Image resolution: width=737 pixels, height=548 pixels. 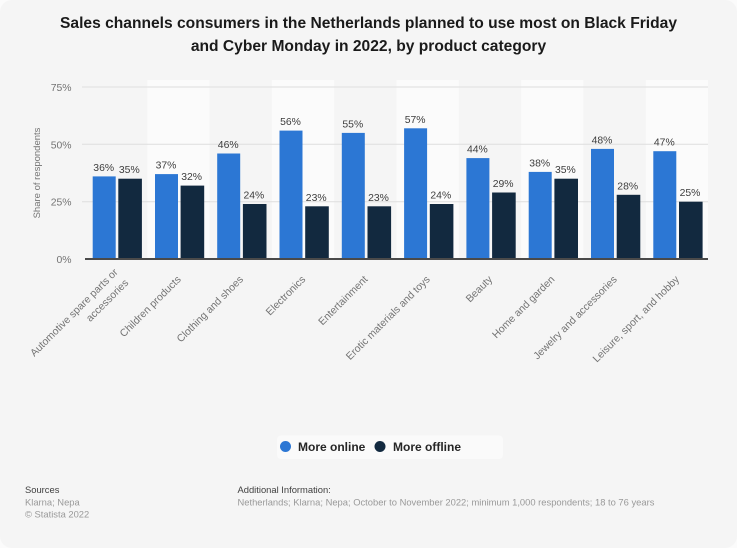 What do you see at coordinates (344, 301) in the screenshot?
I see `svg-text: Entertainment` at bounding box center [344, 301].